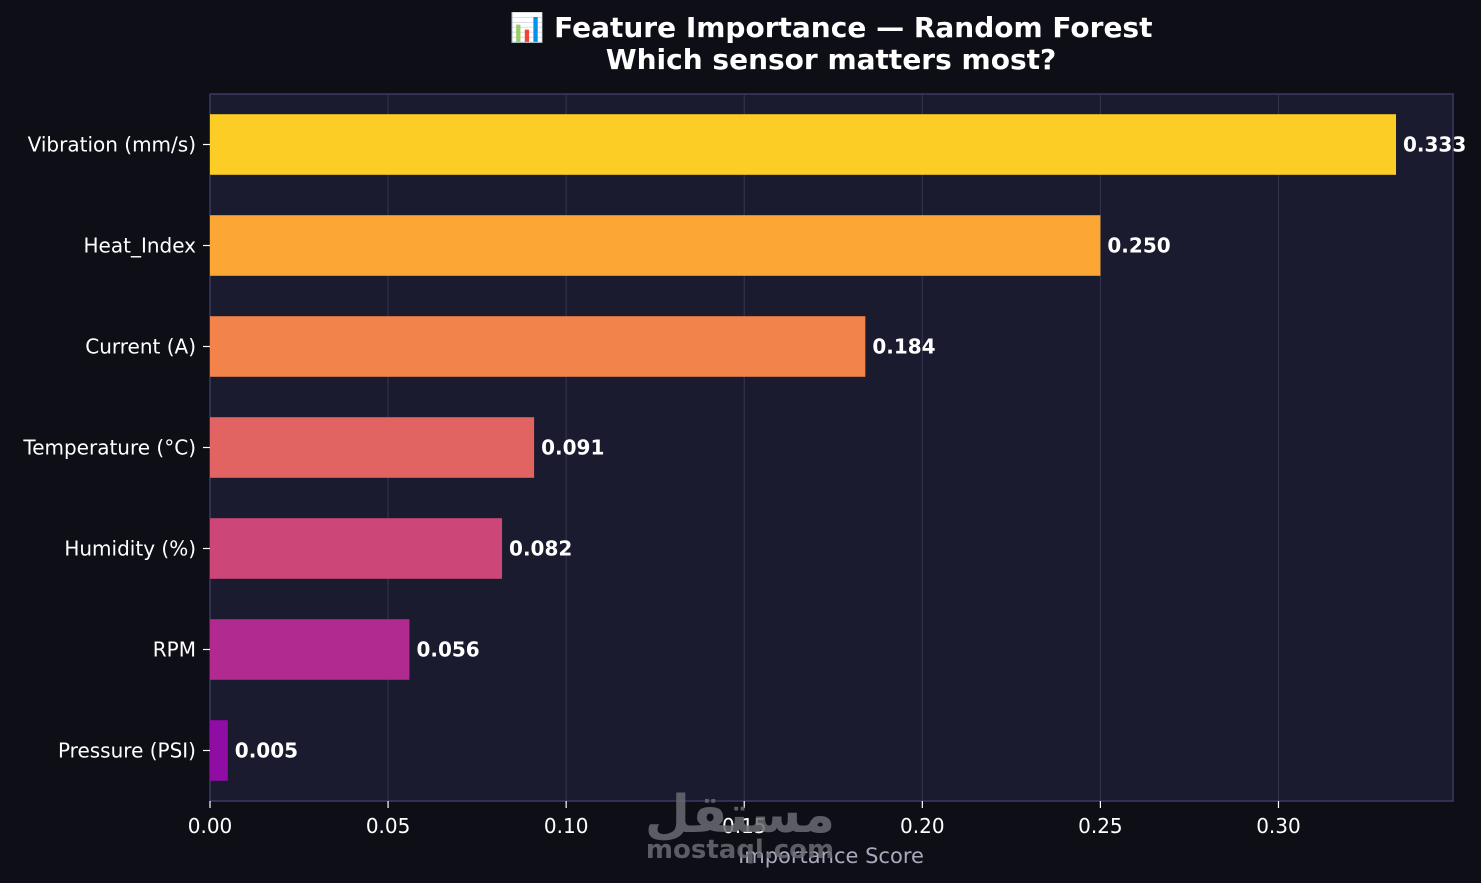 The height and width of the screenshot is (883, 1481). What do you see at coordinates (831, 856) in the screenshot?
I see `x-axis-label: Importance Score` at bounding box center [831, 856].